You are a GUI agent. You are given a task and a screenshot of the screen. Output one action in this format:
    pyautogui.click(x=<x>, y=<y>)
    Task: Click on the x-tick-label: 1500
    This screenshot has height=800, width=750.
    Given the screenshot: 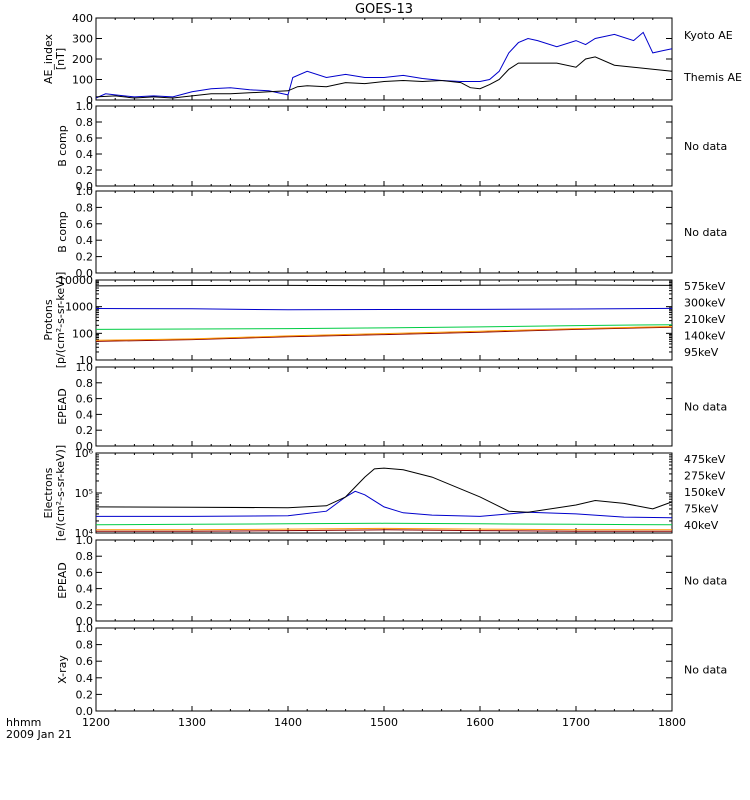 What is the action you would take?
    pyautogui.click(x=384, y=722)
    